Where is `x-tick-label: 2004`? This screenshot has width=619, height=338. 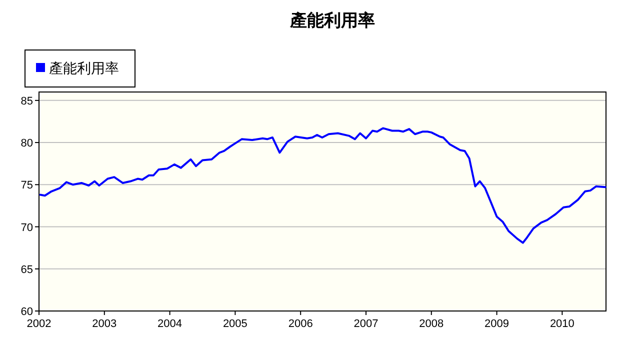 x-tick-label: 2004 is located at coordinates (170, 324).